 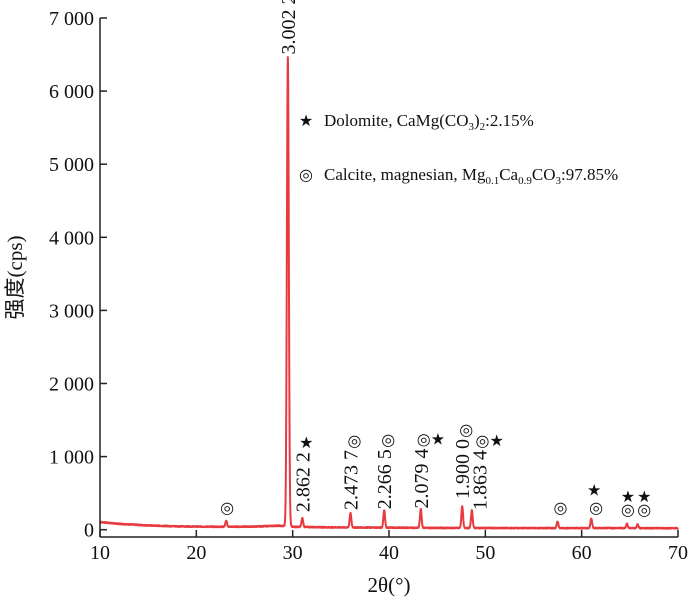 What do you see at coordinates (429, 122) in the screenshot?
I see `legend-label: Dolomite, CaMg(CO3)2:2.15%` at bounding box center [429, 122].